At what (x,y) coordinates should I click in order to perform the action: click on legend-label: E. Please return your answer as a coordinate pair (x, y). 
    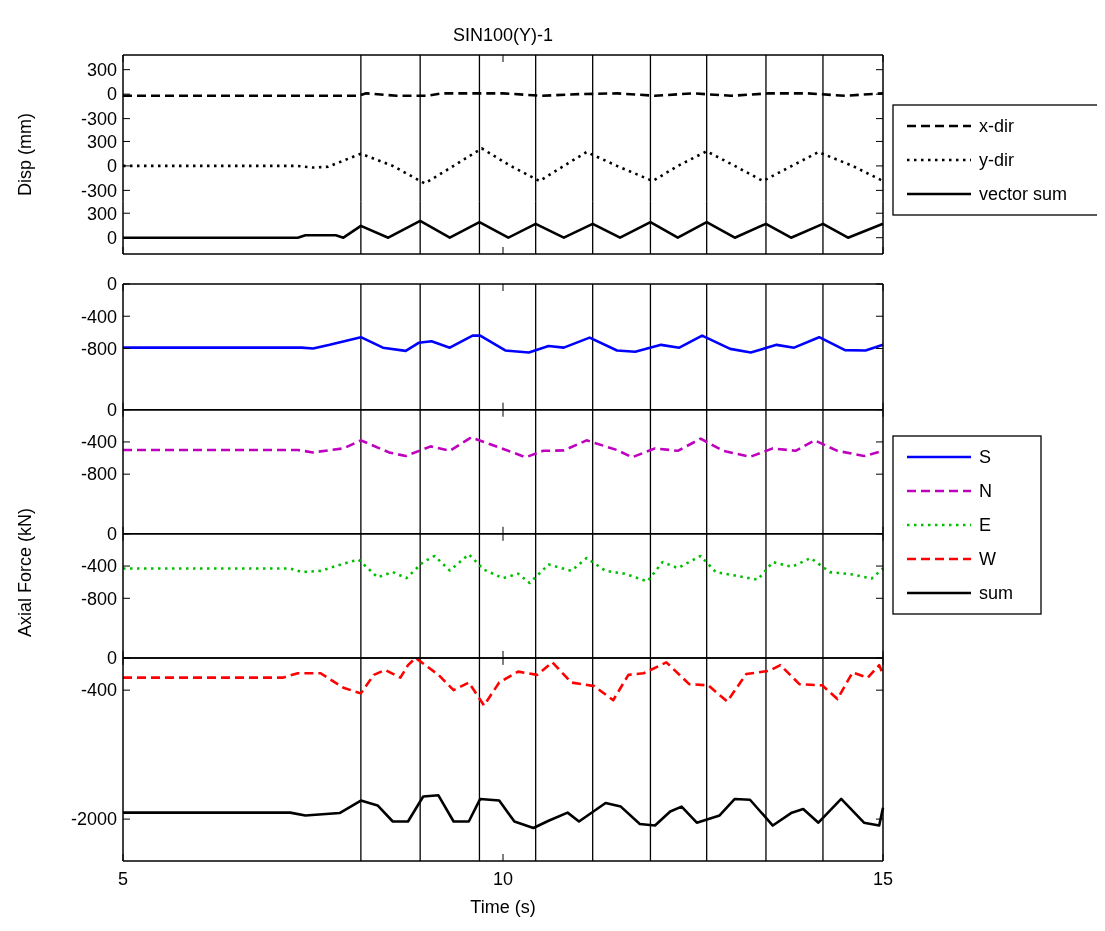
    Looking at the image, I should click on (985, 525).